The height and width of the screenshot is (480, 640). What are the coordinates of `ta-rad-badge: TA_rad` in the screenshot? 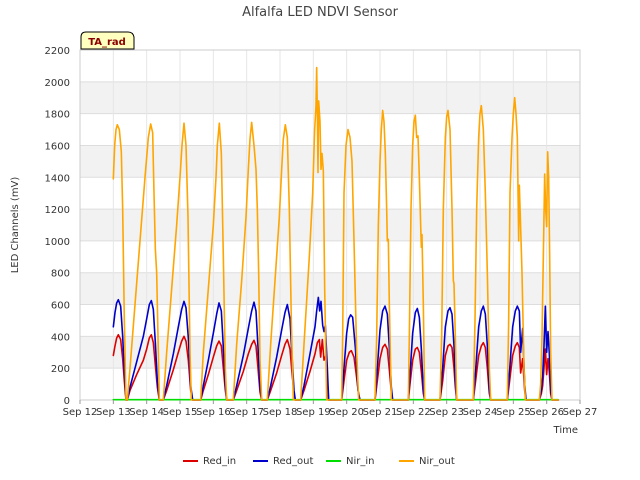 It's located at (107, 40).